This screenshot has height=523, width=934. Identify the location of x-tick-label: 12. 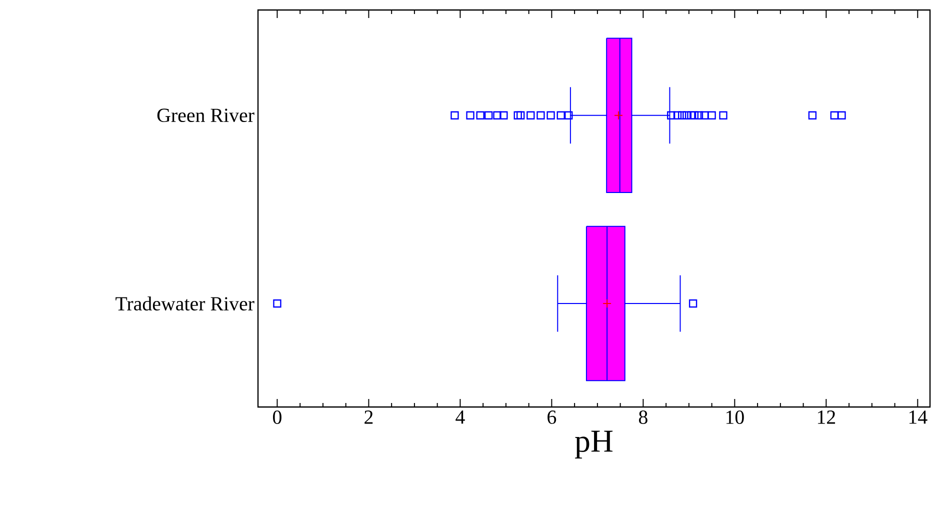
(827, 417).